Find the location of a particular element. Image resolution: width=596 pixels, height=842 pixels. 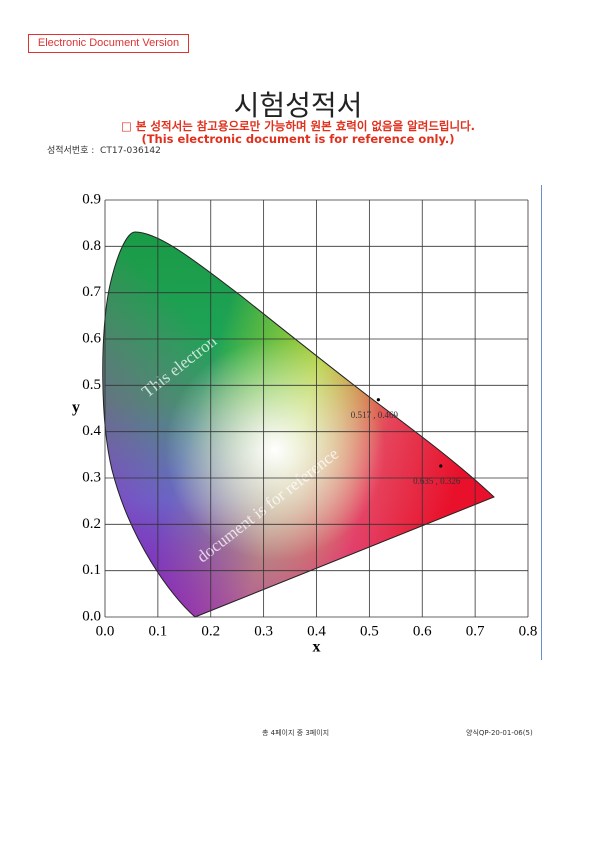

title: 시험성적서 is located at coordinates (298, 105).